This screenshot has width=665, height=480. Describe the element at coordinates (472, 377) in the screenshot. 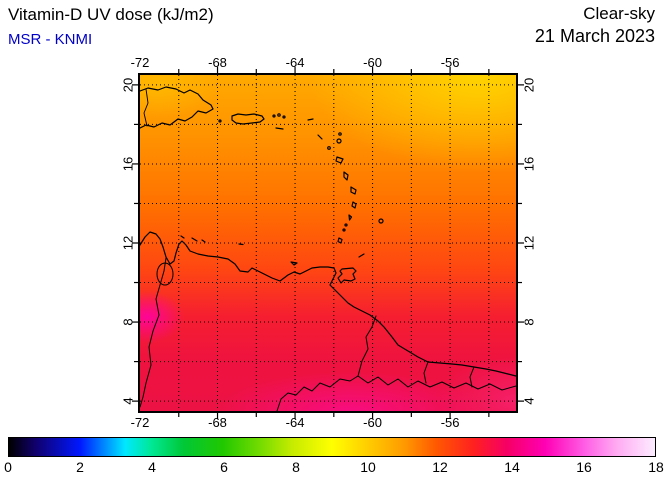

I see `border-suriname-guiana` at that location.